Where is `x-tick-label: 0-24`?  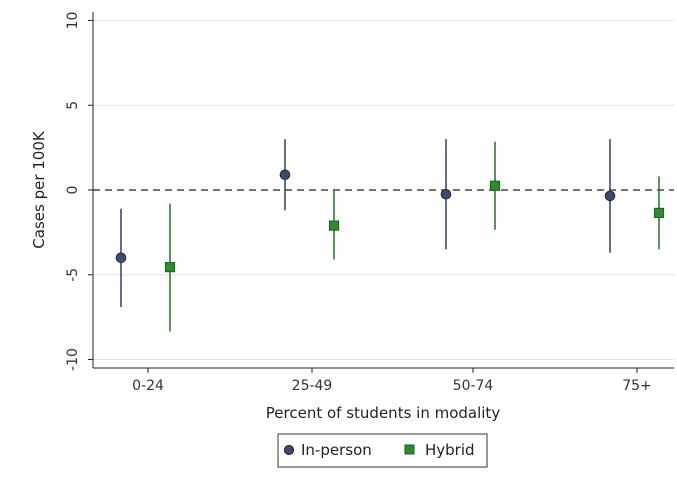 x-tick-label: 0-24 is located at coordinates (148, 386).